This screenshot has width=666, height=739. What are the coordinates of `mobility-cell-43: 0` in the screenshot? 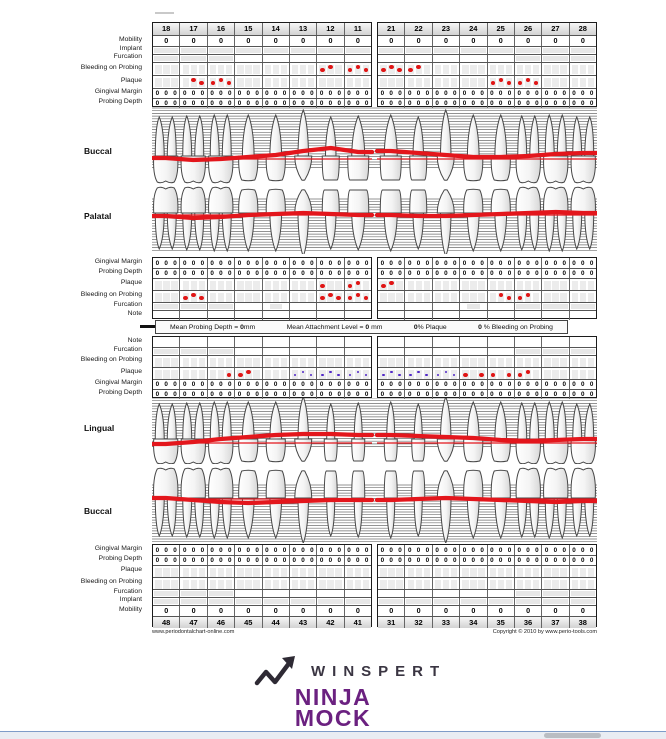 It's located at (304, 611).